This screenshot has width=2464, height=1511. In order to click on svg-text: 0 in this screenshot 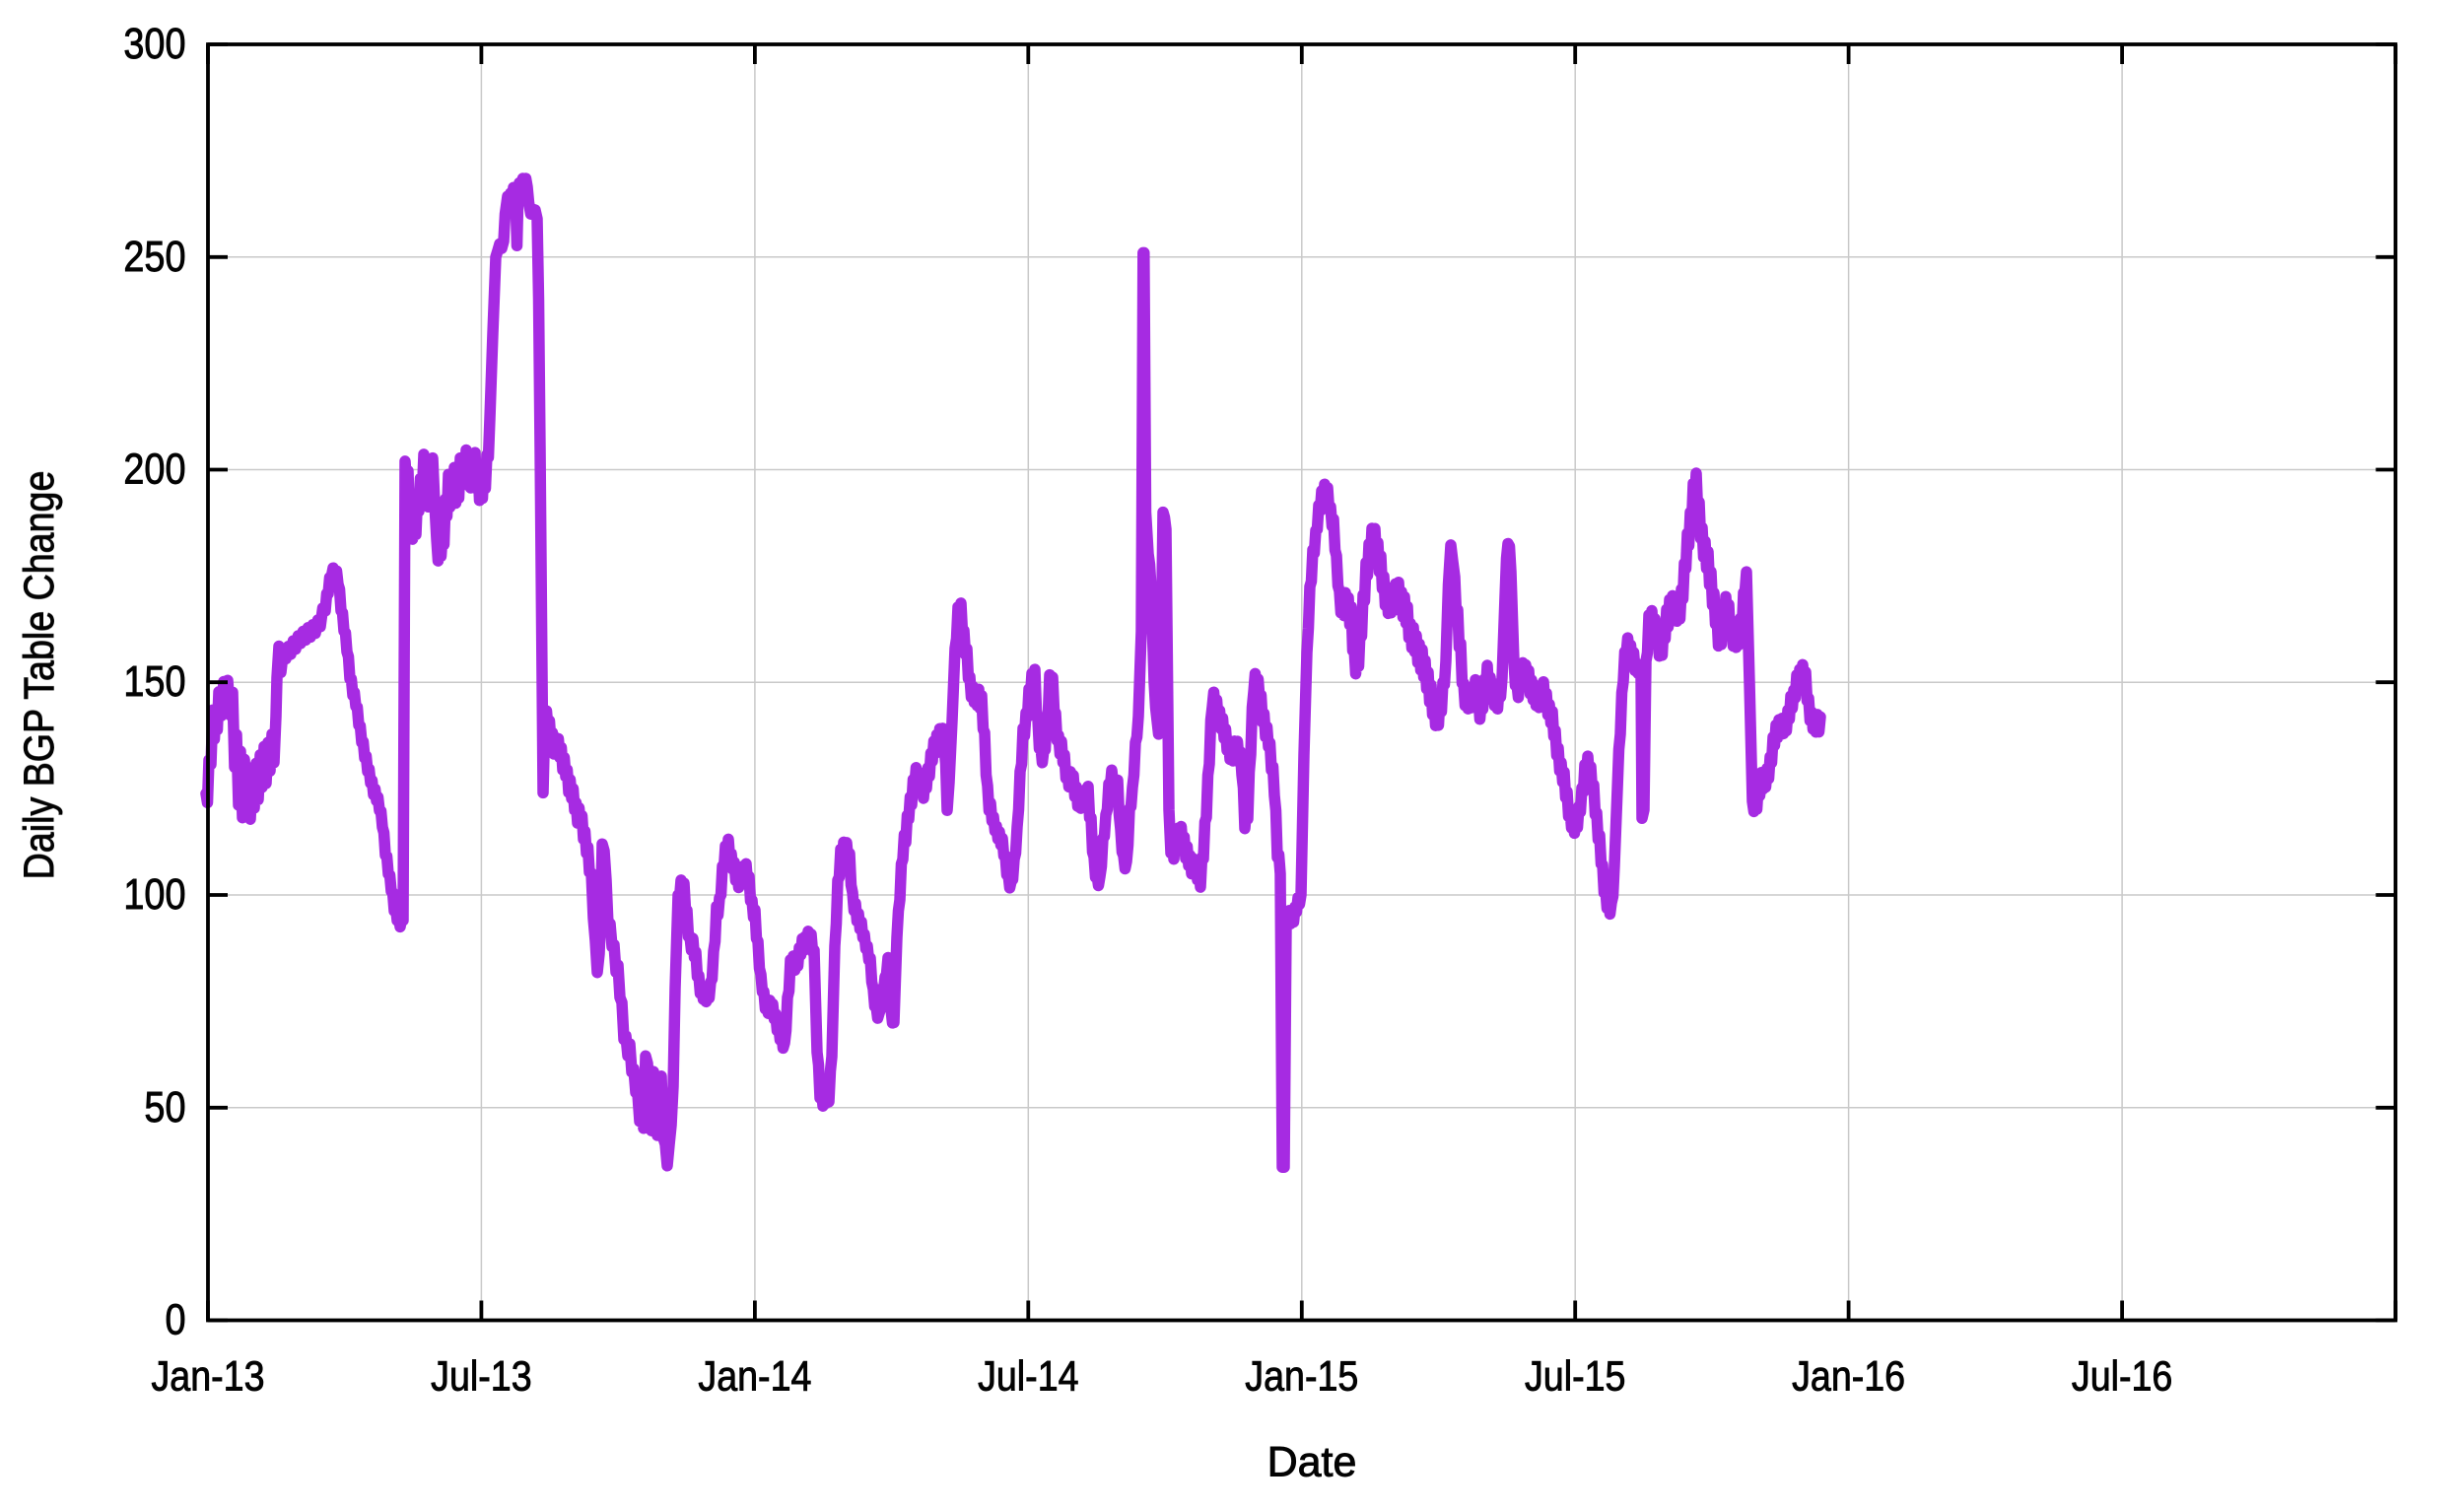, I will do `click(175, 1319)`.